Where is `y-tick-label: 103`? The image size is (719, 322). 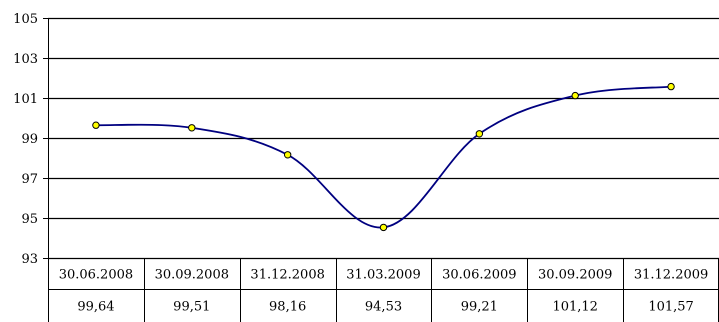 y-tick-label: 103 is located at coordinates (25, 59).